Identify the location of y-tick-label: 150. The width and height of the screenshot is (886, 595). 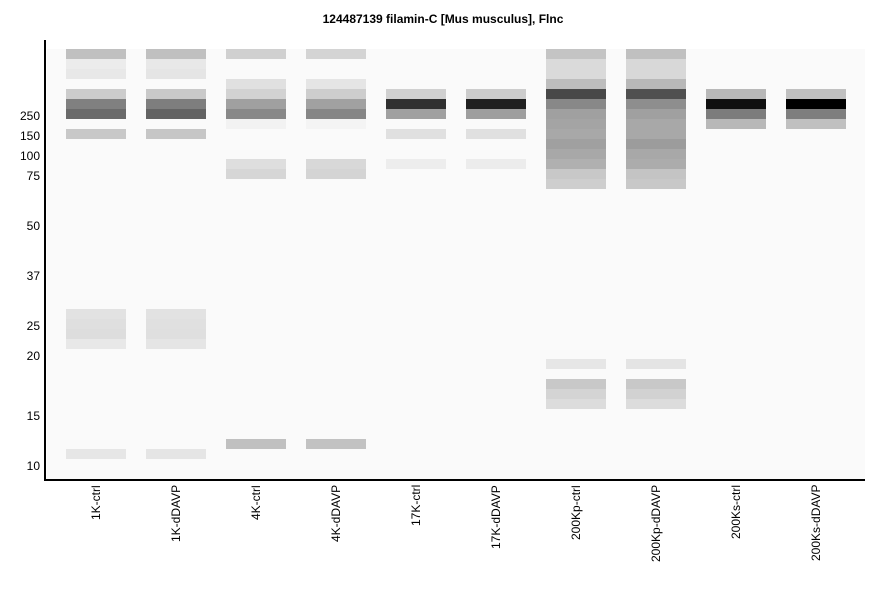
(29, 136).